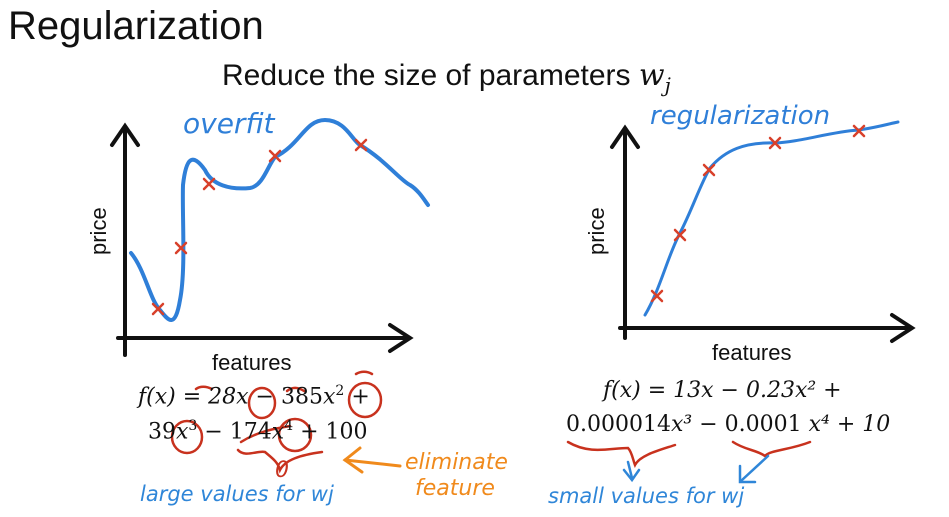 The image size is (949, 517). What do you see at coordinates (213, 432) in the screenshot?
I see `left-eq2-part3: −` at bounding box center [213, 432].